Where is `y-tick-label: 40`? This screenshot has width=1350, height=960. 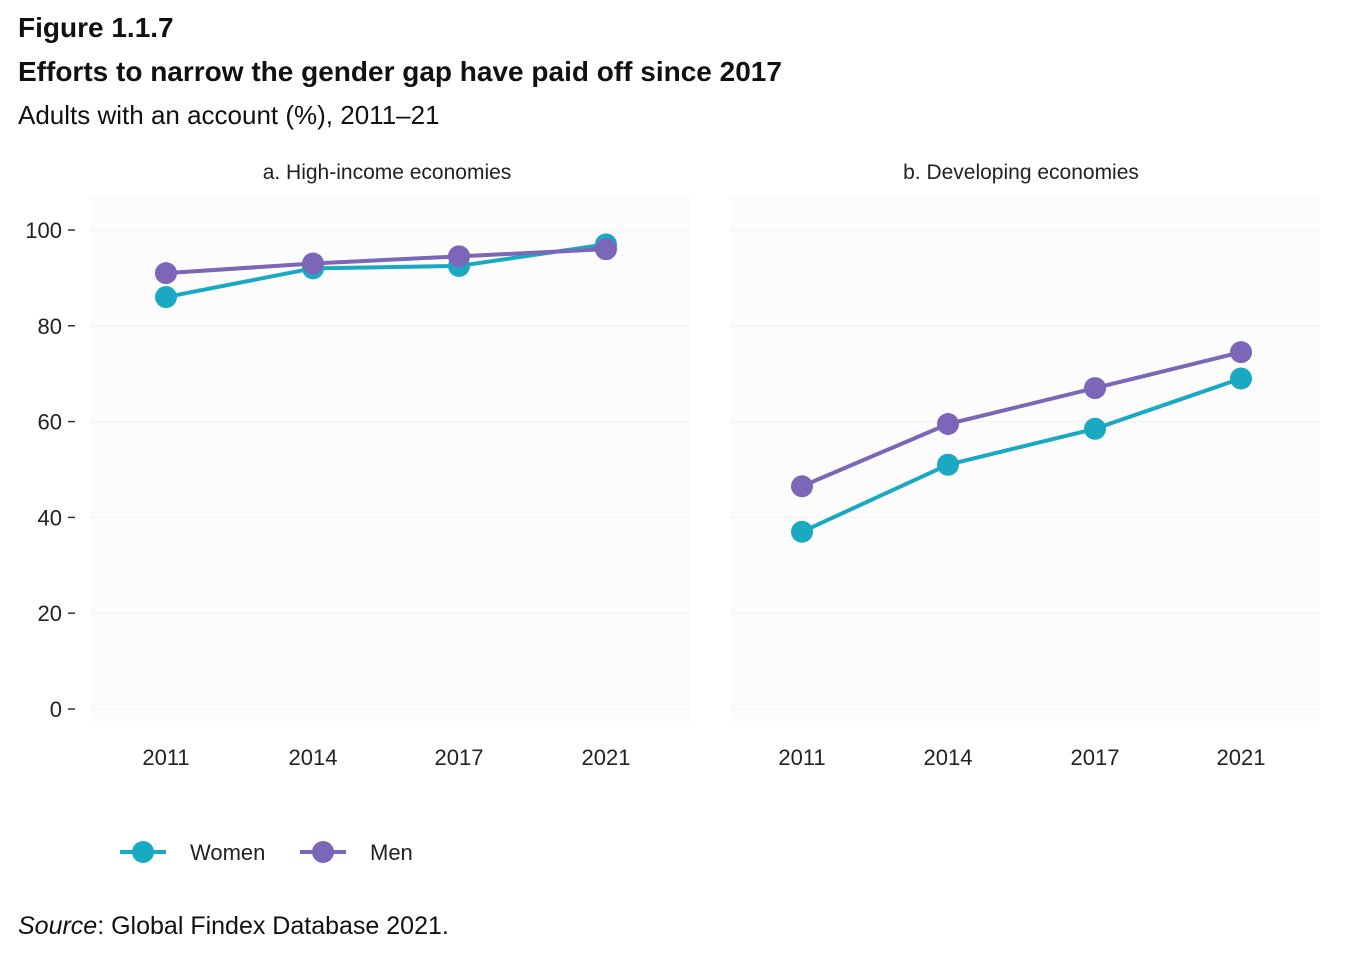
y-tick-label: 40 is located at coordinates (50, 517).